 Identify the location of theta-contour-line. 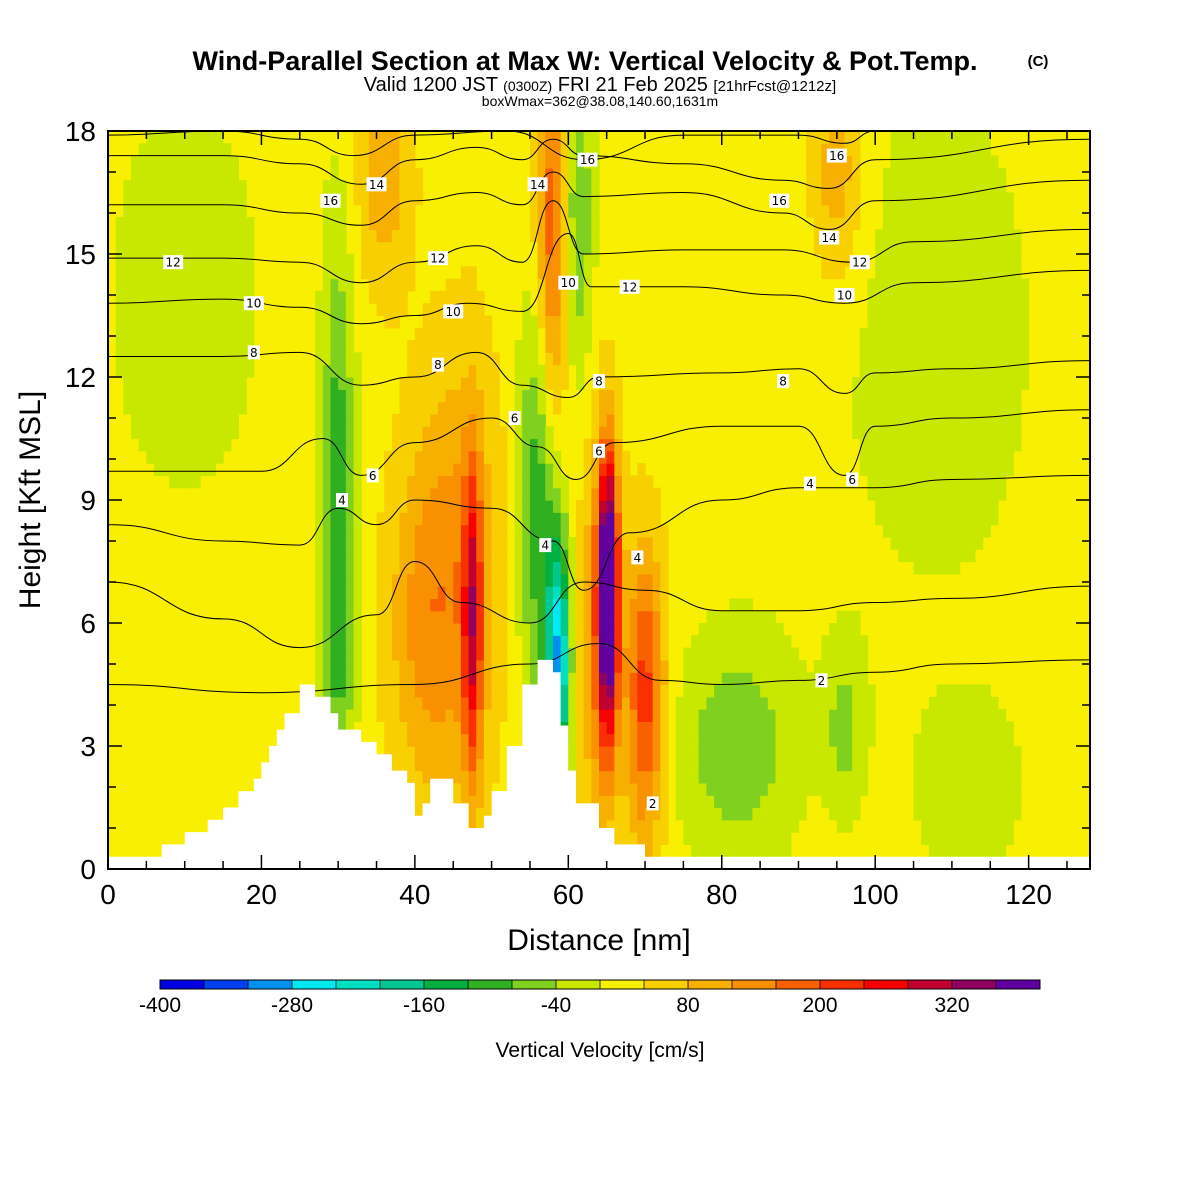
(599, 668).